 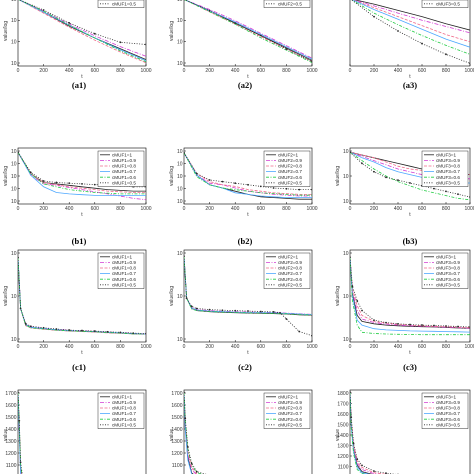 I want to click on legend-entry: cMUF1=0.9, so click(x=124, y=262).